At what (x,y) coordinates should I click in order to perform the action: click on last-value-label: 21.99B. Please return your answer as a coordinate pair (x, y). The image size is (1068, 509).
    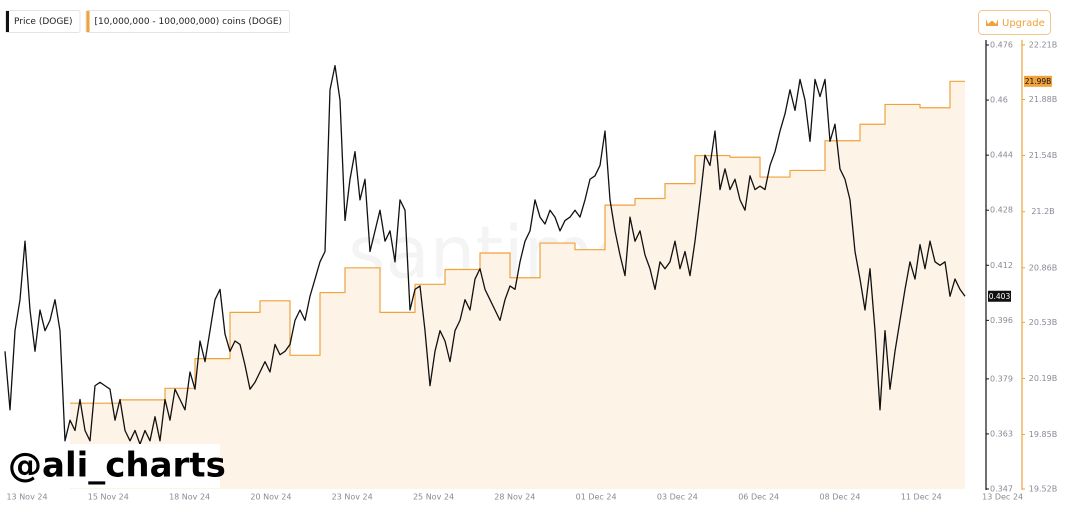
    Looking at the image, I should click on (1038, 81).